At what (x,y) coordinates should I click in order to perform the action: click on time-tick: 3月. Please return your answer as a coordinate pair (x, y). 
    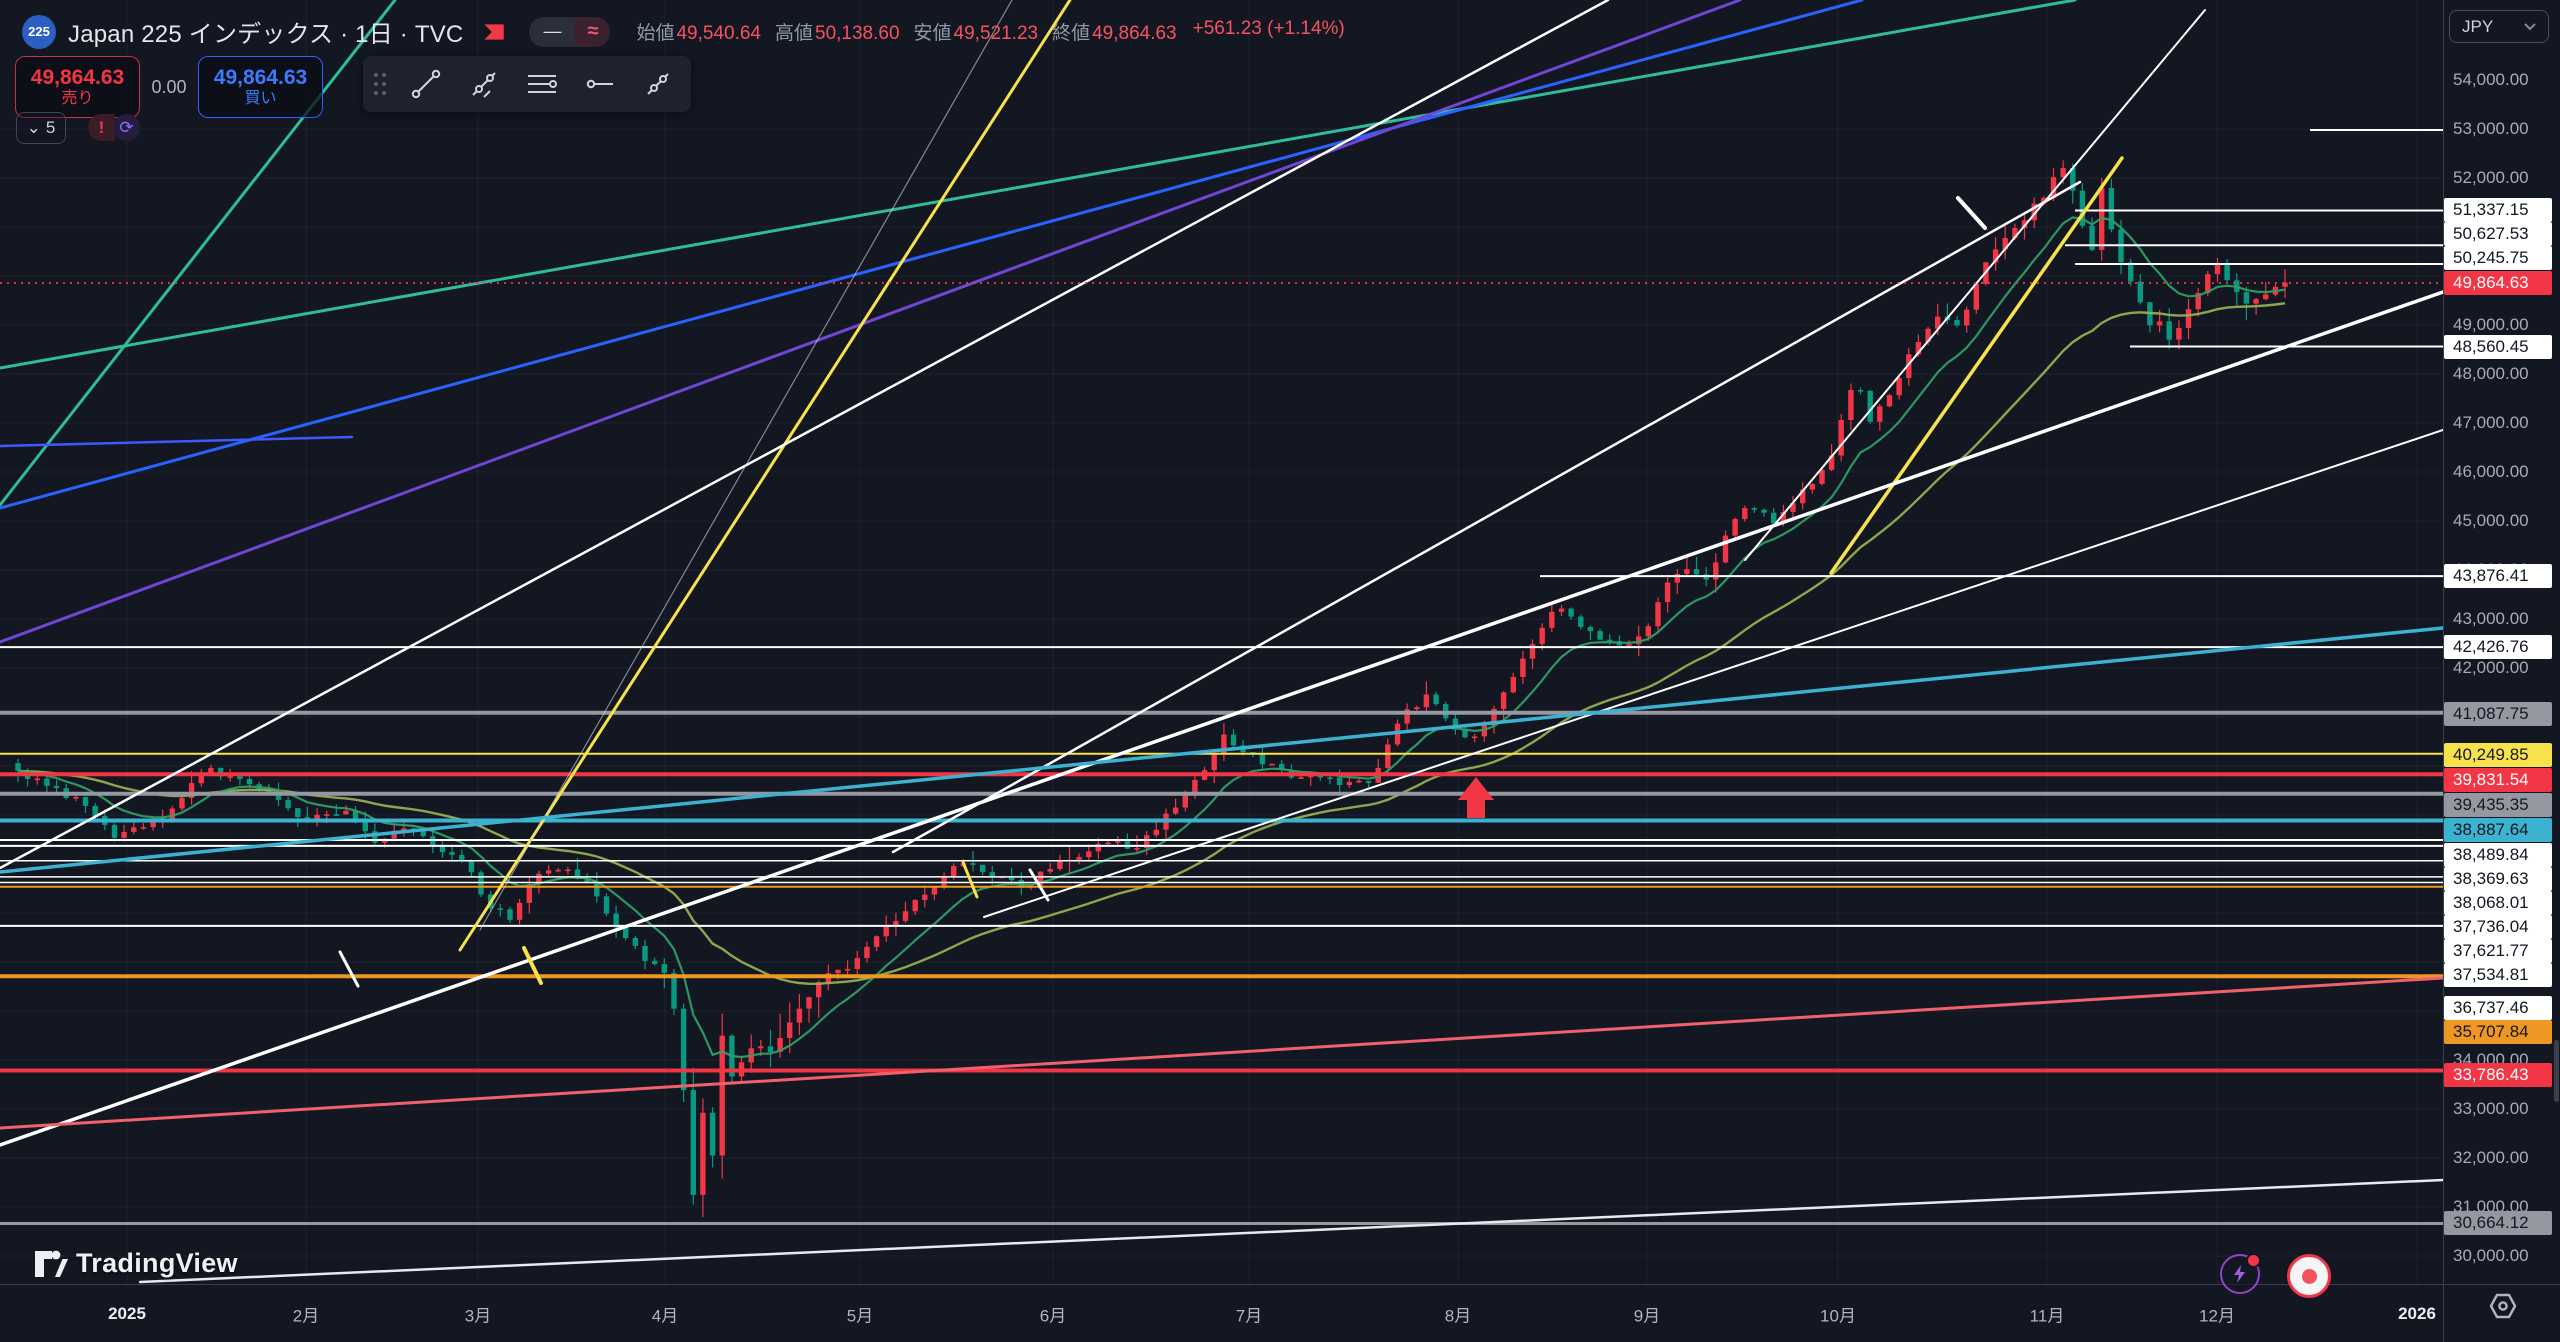
    Looking at the image, I should click on (478, 1316).